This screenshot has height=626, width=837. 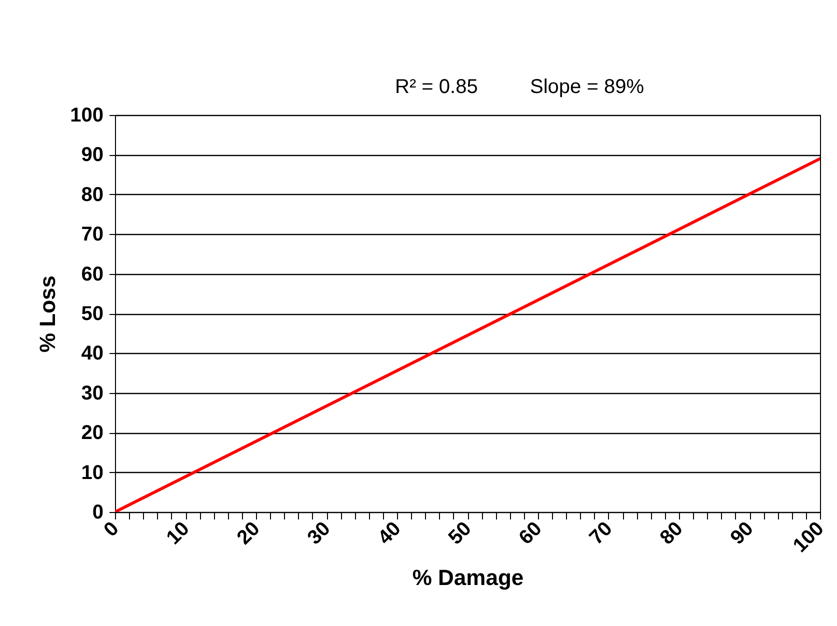 I want to click on y-tick-label: 40, so click(x=92, y=353).